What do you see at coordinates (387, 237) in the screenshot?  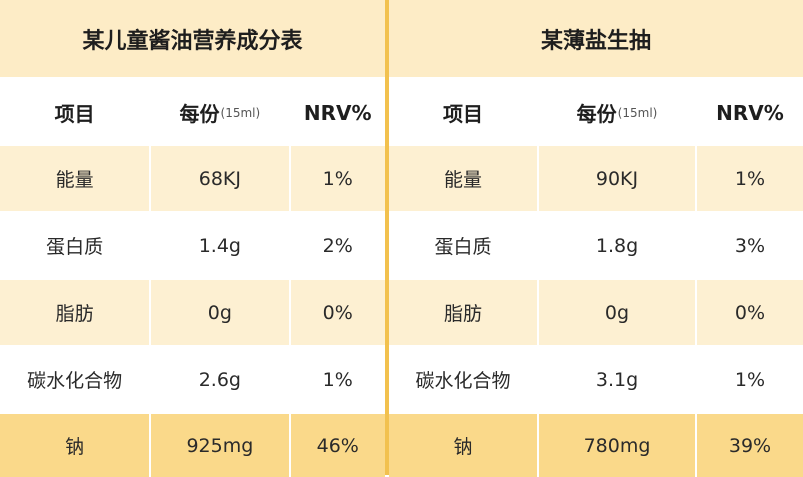 I see `center-divider` at bounding box center [387, 237].